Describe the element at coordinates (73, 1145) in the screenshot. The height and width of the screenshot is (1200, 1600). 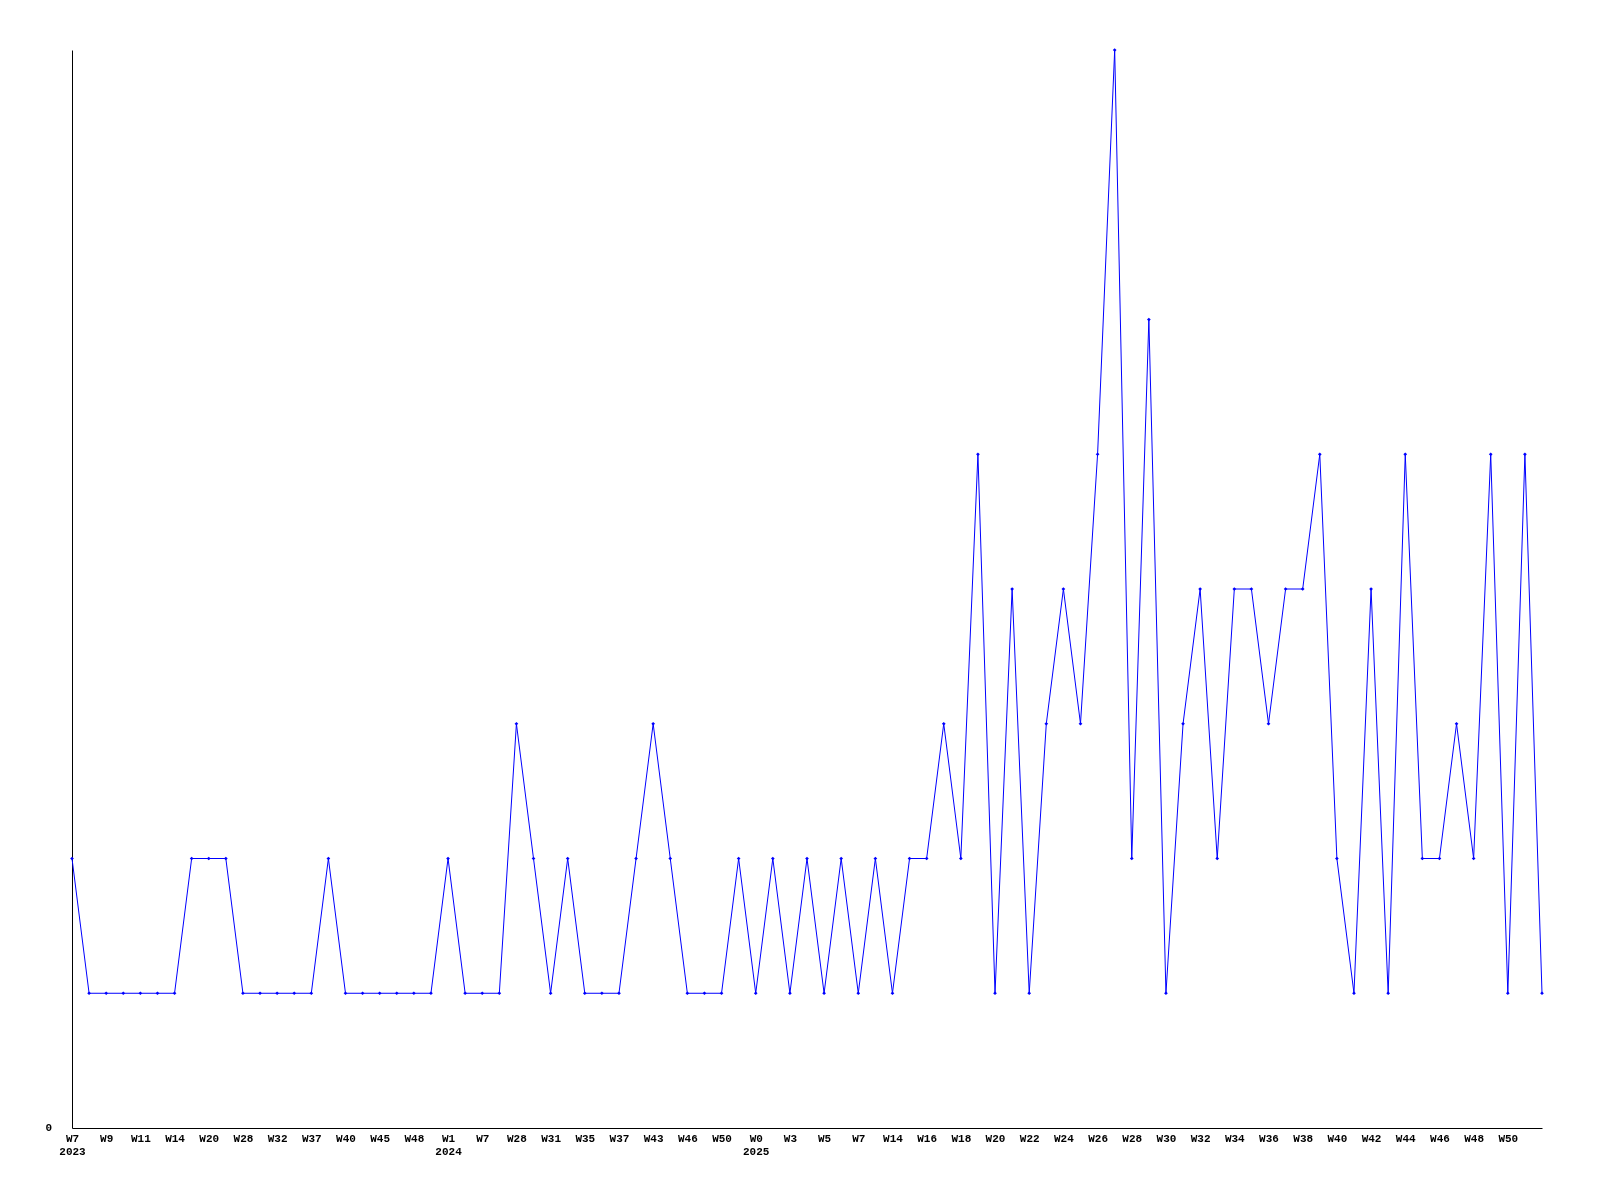
I see `x-tick-label: W7 2023` at that location.